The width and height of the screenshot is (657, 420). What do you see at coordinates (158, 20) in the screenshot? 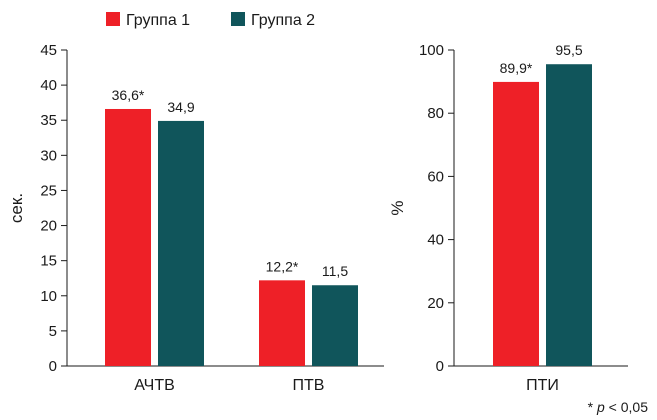
I see `legend-label-1: Группа 1` at bounding box center [158, 20].